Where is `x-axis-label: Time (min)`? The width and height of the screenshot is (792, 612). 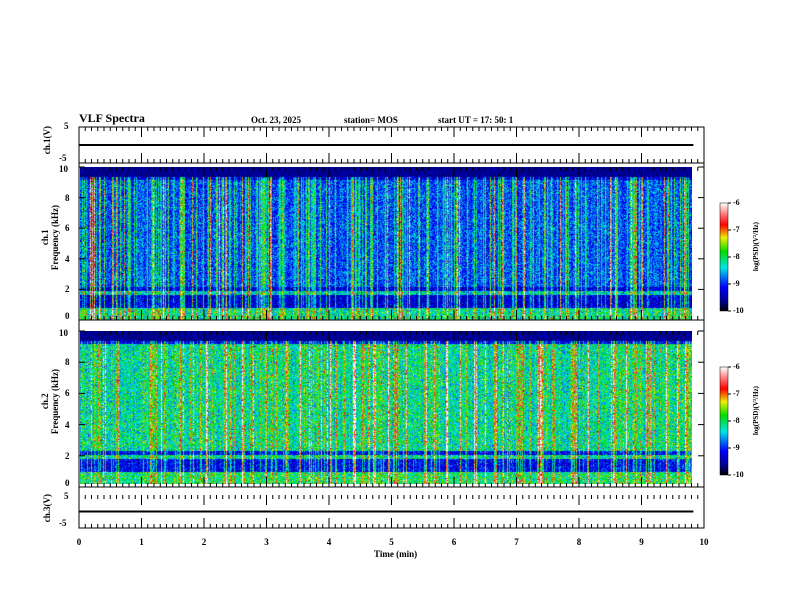
x-axis-label: Time (min) is located at coordinates (396, 554).